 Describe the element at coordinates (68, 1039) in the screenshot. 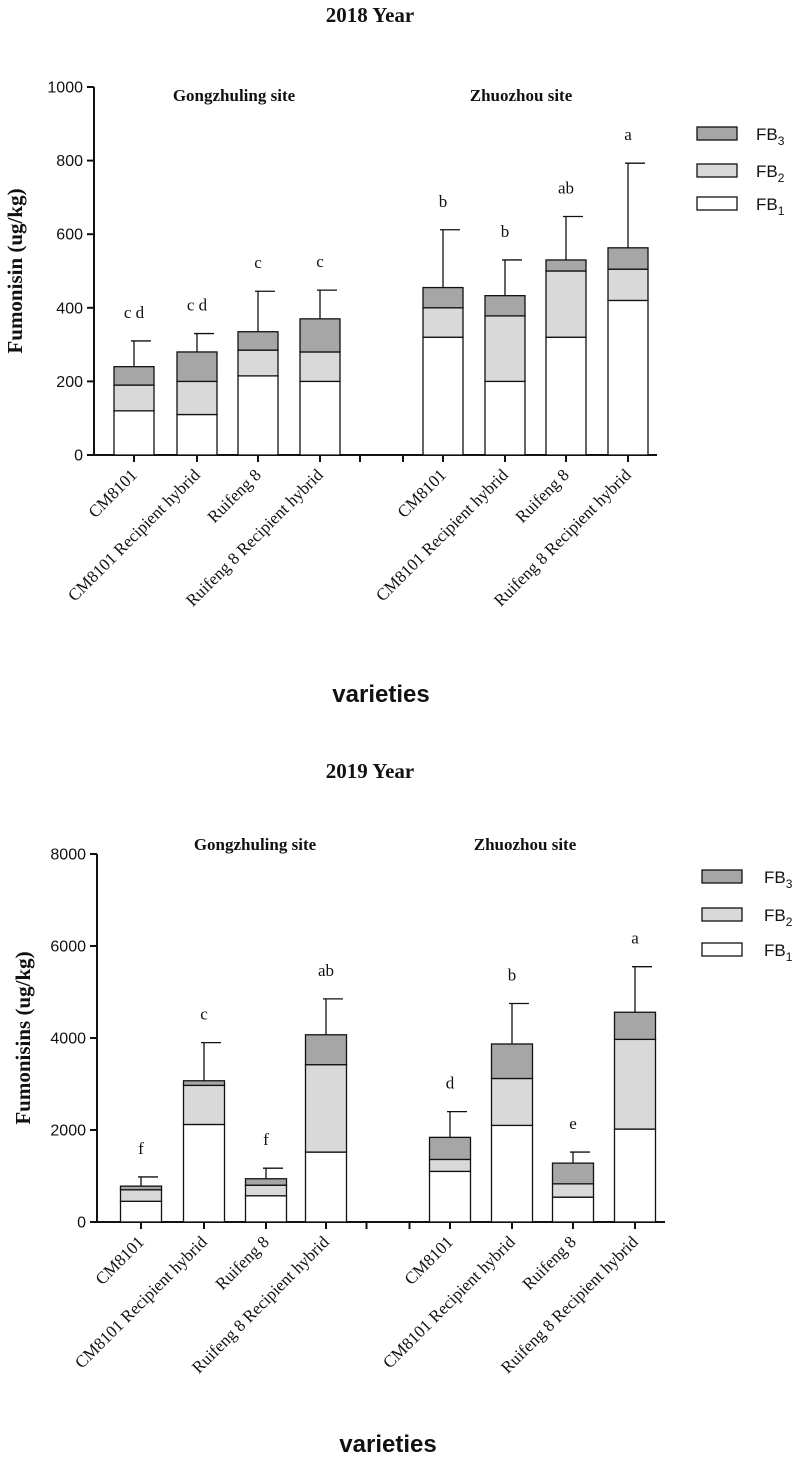

I see `y-tick-label: 4000` at that location.